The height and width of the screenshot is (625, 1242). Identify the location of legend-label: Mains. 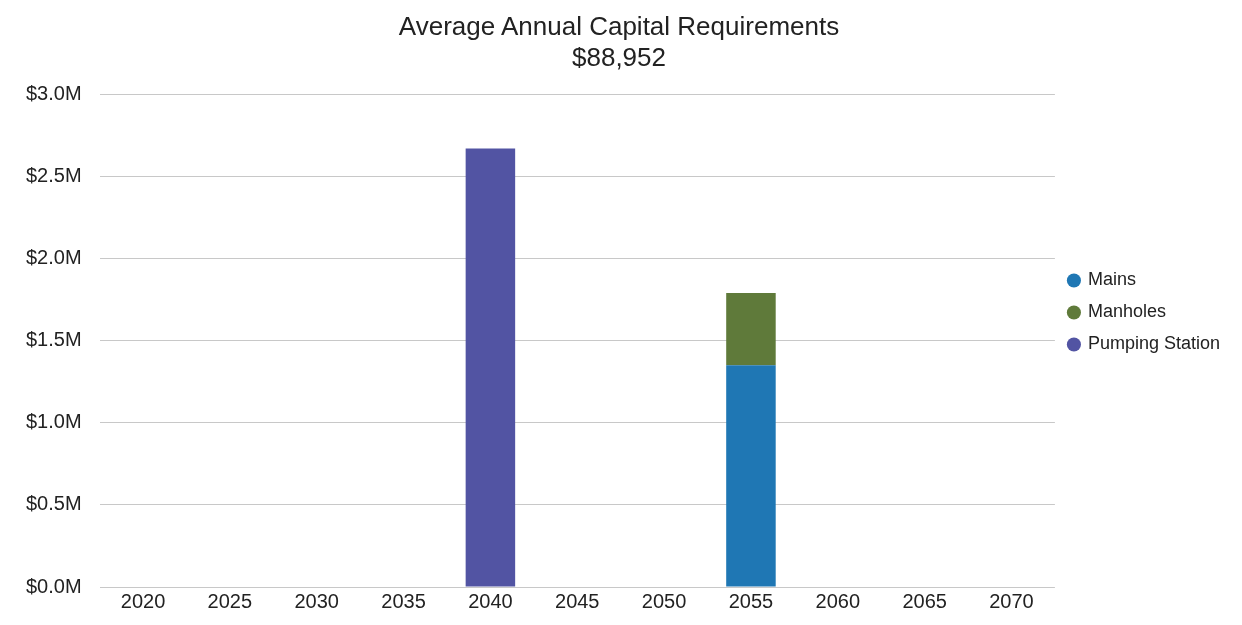
(1111, 279).